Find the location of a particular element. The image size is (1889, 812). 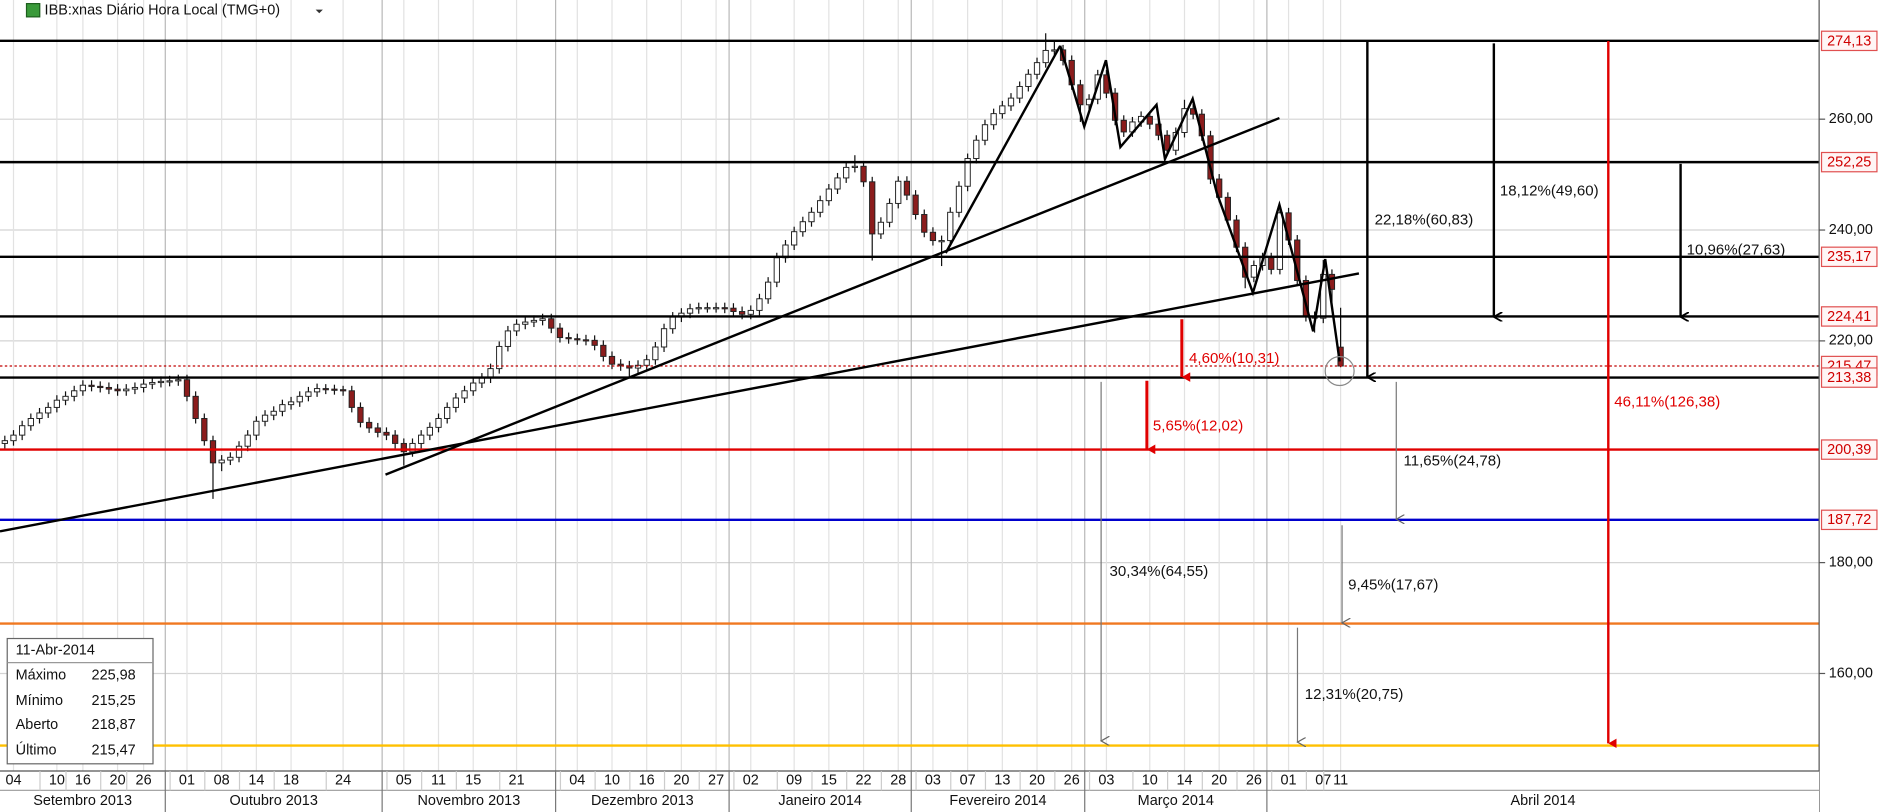

annotation: 10,96%(27,63) is located at coordinates (1736, 250).